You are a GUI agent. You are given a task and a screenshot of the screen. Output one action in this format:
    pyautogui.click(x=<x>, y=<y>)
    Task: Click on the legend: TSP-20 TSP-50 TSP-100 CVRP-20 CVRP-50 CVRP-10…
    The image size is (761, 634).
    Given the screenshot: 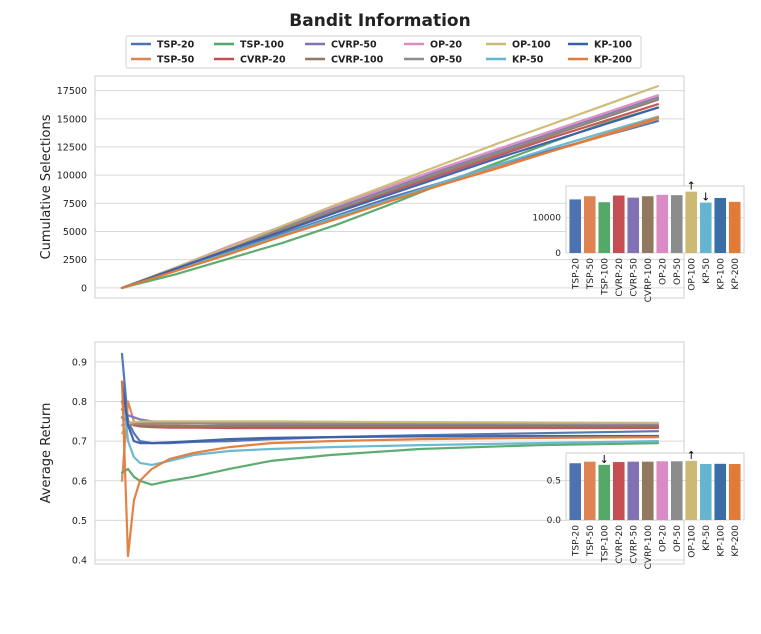 What is the action you would take?
    pyautogui.click(x=383, y=52)
    